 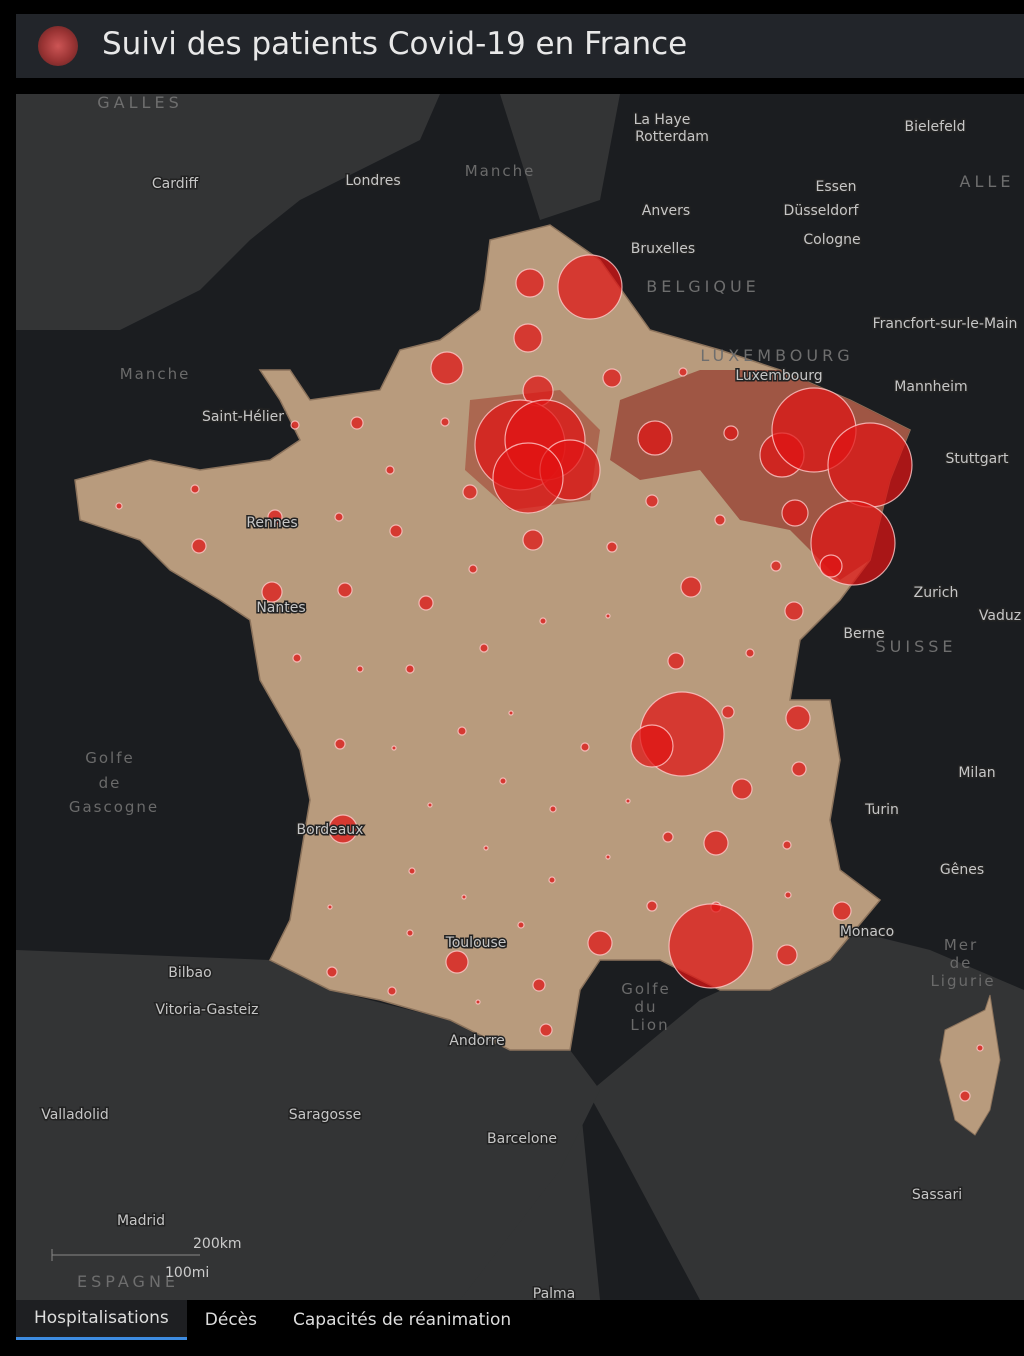 I want to click on map-label: La Haye, so click(x=662, y=120).